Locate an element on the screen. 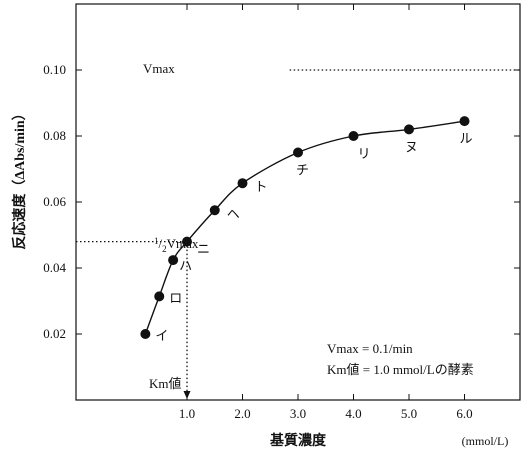 This screenshot has width=522, height=453. vmax-label: Vmax is located at coordinates (159, 68).